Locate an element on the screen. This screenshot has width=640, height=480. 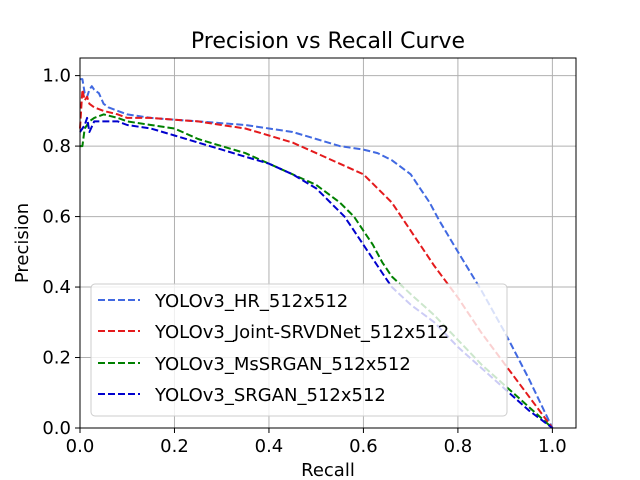
y-tick-label: 0.2 is located at coordinates (56, 358).